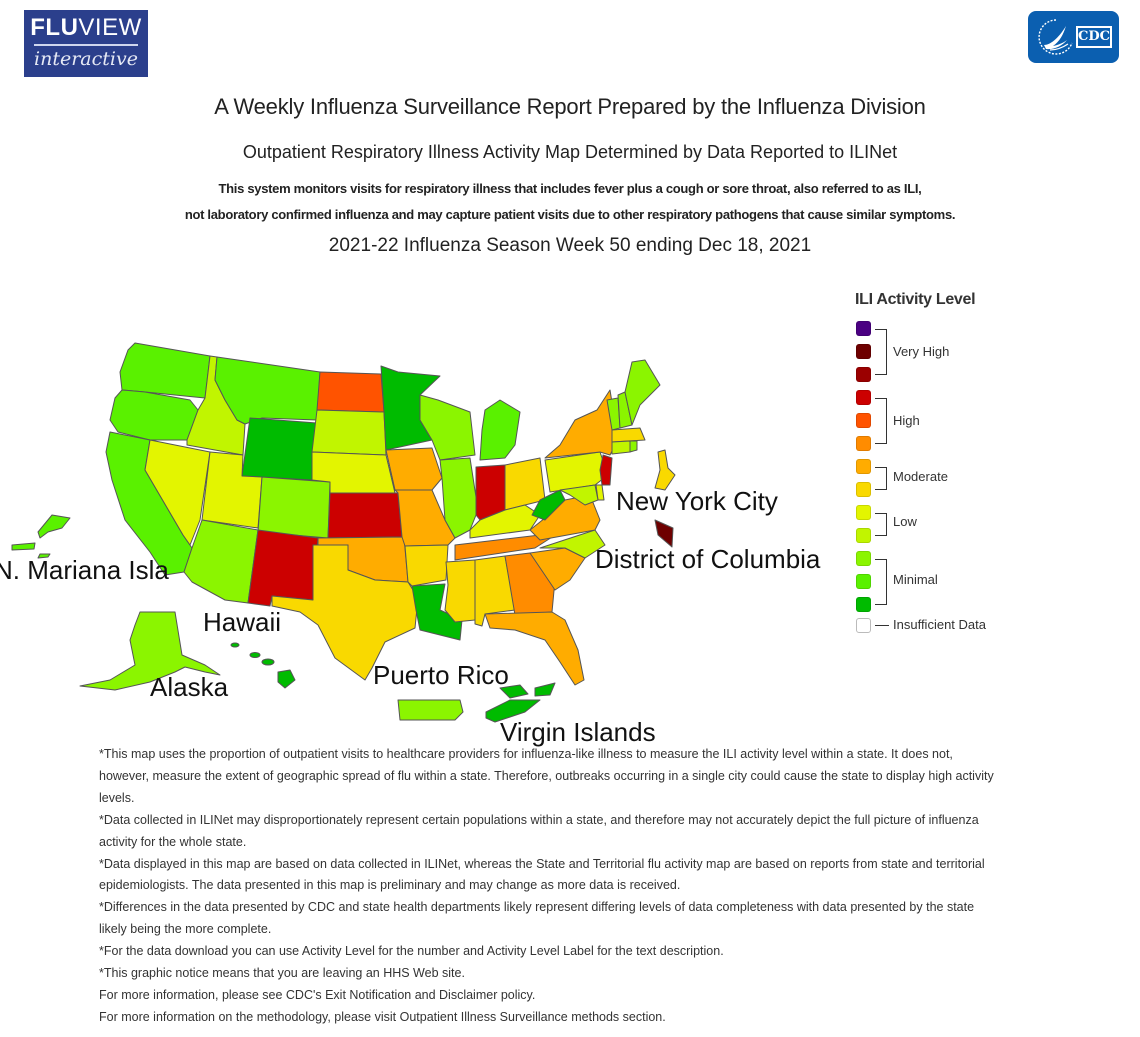 This screenshot has width=1140, height=1037. What do you see at coordinates (534, 648) in the screenshot?
I see `state-florida` at bounding box center [534, 648].